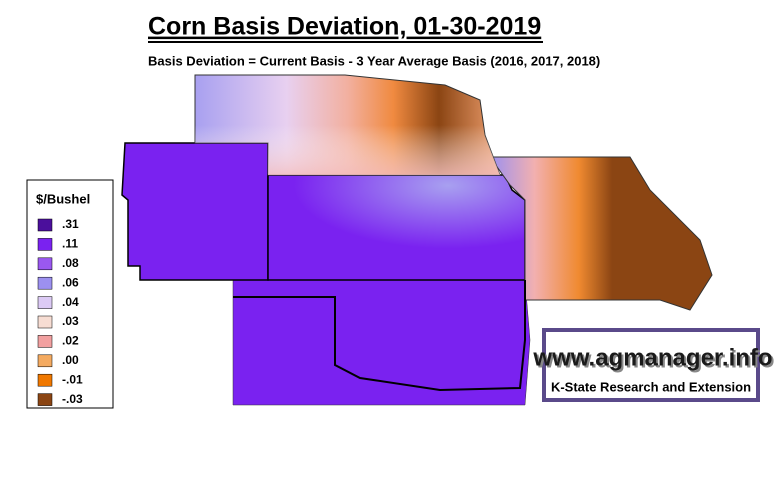 This screenshot has height=481, width=779. What do you see at coordinates (651, 386) in the screenshot?
I see `logo-tagline: K-State Research and Extension` at bounding box center [651, 386].